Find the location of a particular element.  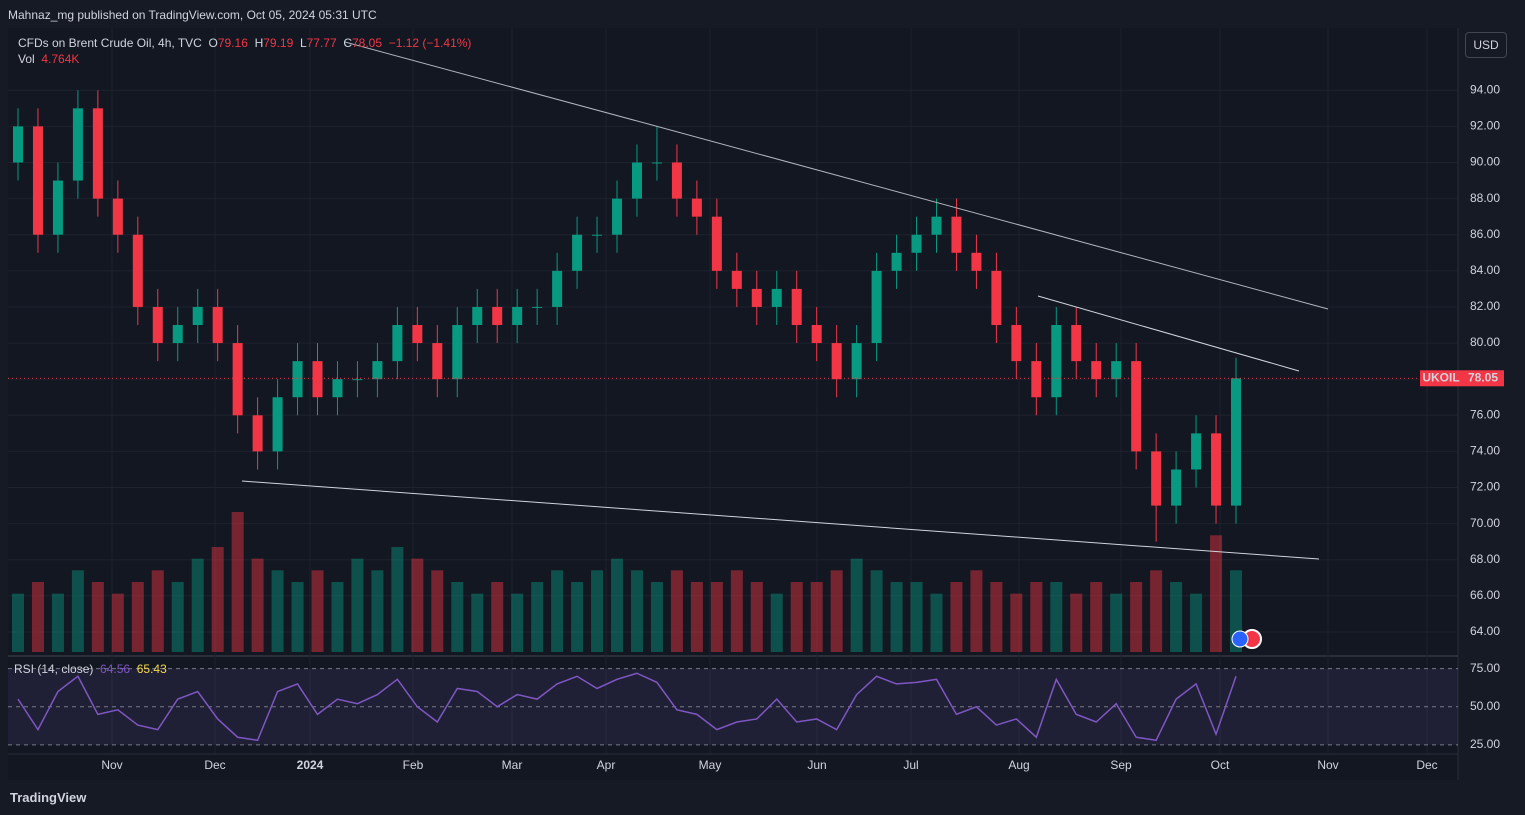

x-tick-label: Dec is located at coordinates (214, 765).